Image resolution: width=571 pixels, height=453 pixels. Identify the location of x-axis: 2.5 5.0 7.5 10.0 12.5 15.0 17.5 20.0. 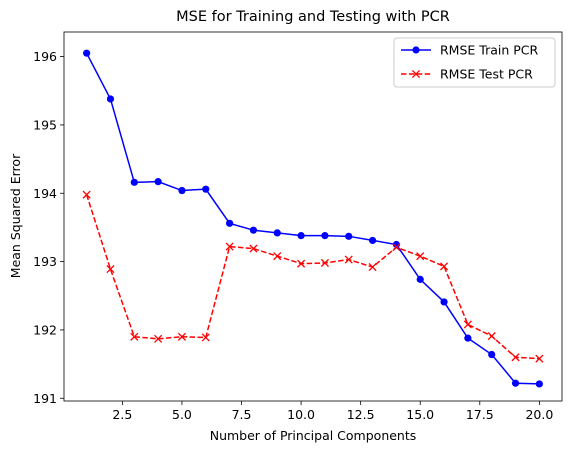
(332, 411).